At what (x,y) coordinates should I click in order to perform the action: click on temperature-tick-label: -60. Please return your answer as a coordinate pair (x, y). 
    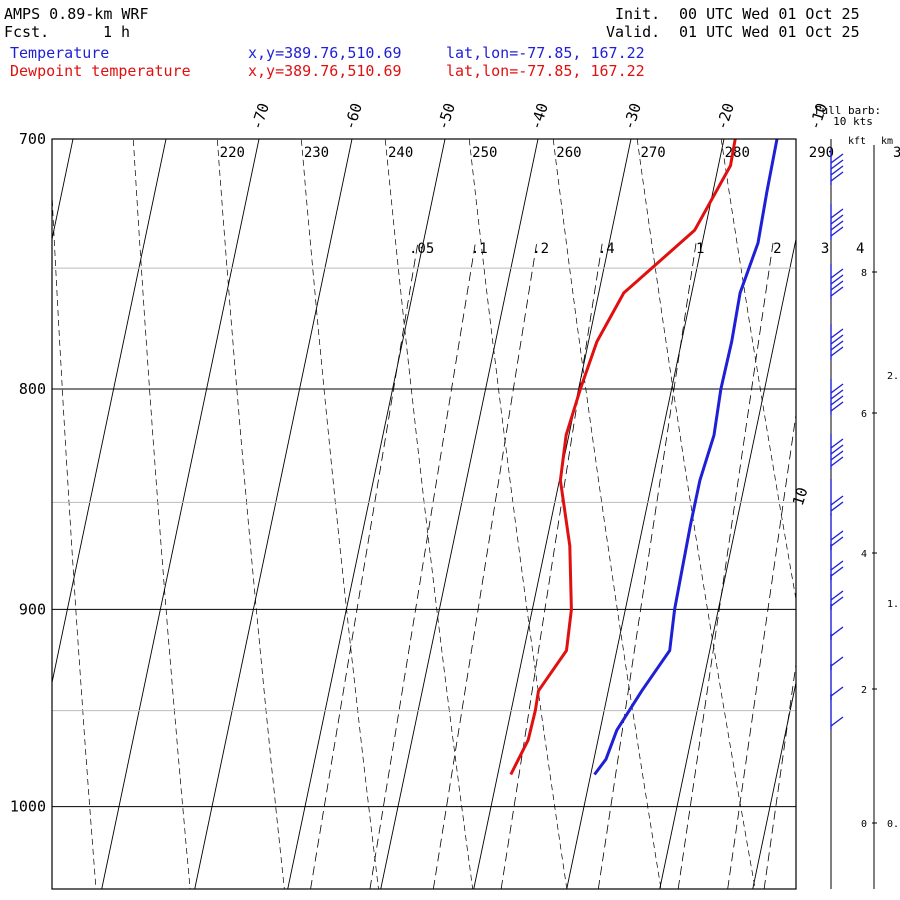
    Looking at the image, I should click on (352, 116).